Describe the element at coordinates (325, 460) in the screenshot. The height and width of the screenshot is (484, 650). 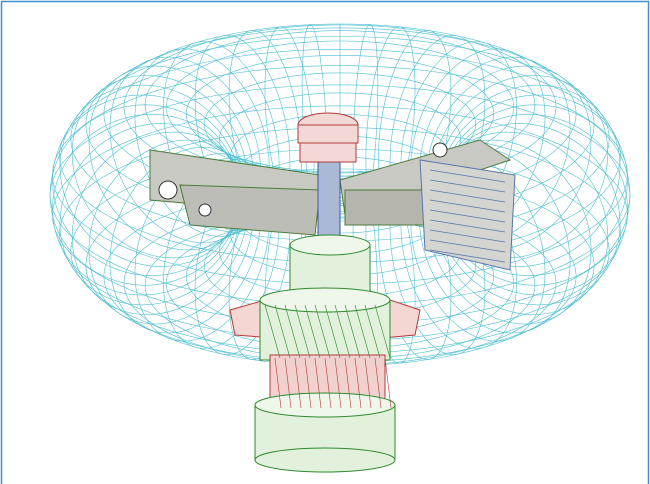
I see `green-base-bottom` at that location.